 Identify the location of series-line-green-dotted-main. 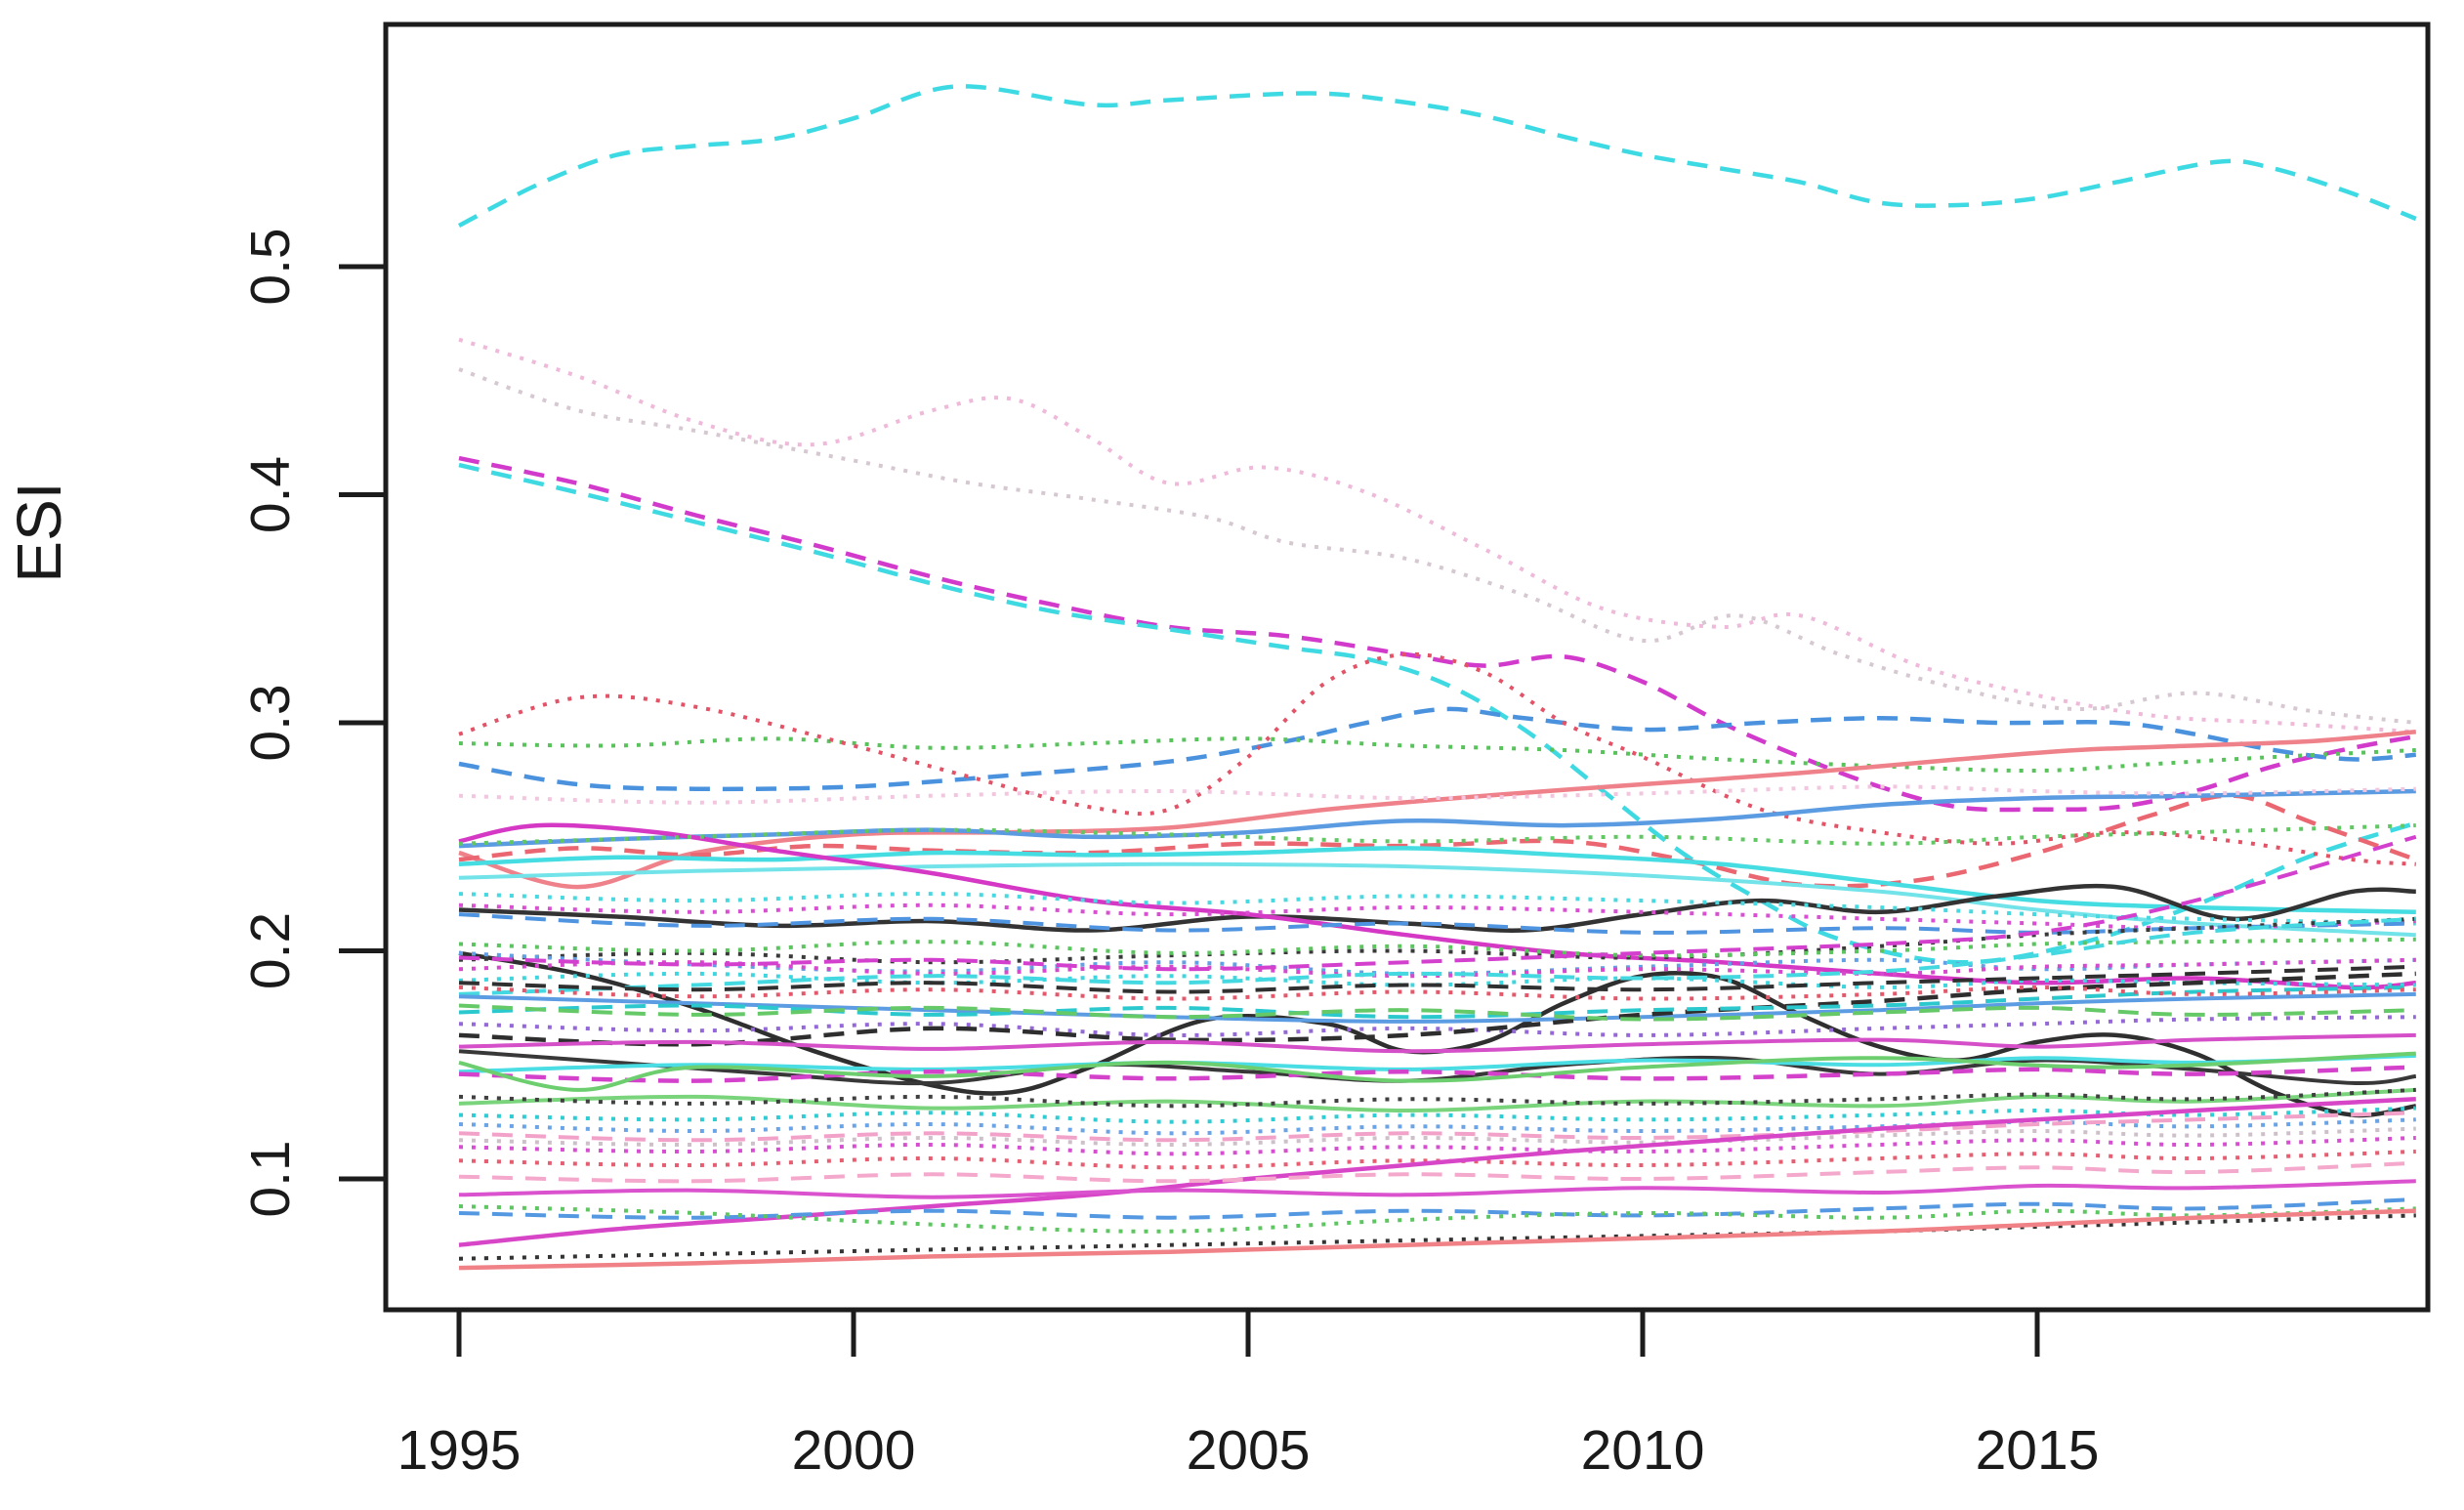
(1437, 755).